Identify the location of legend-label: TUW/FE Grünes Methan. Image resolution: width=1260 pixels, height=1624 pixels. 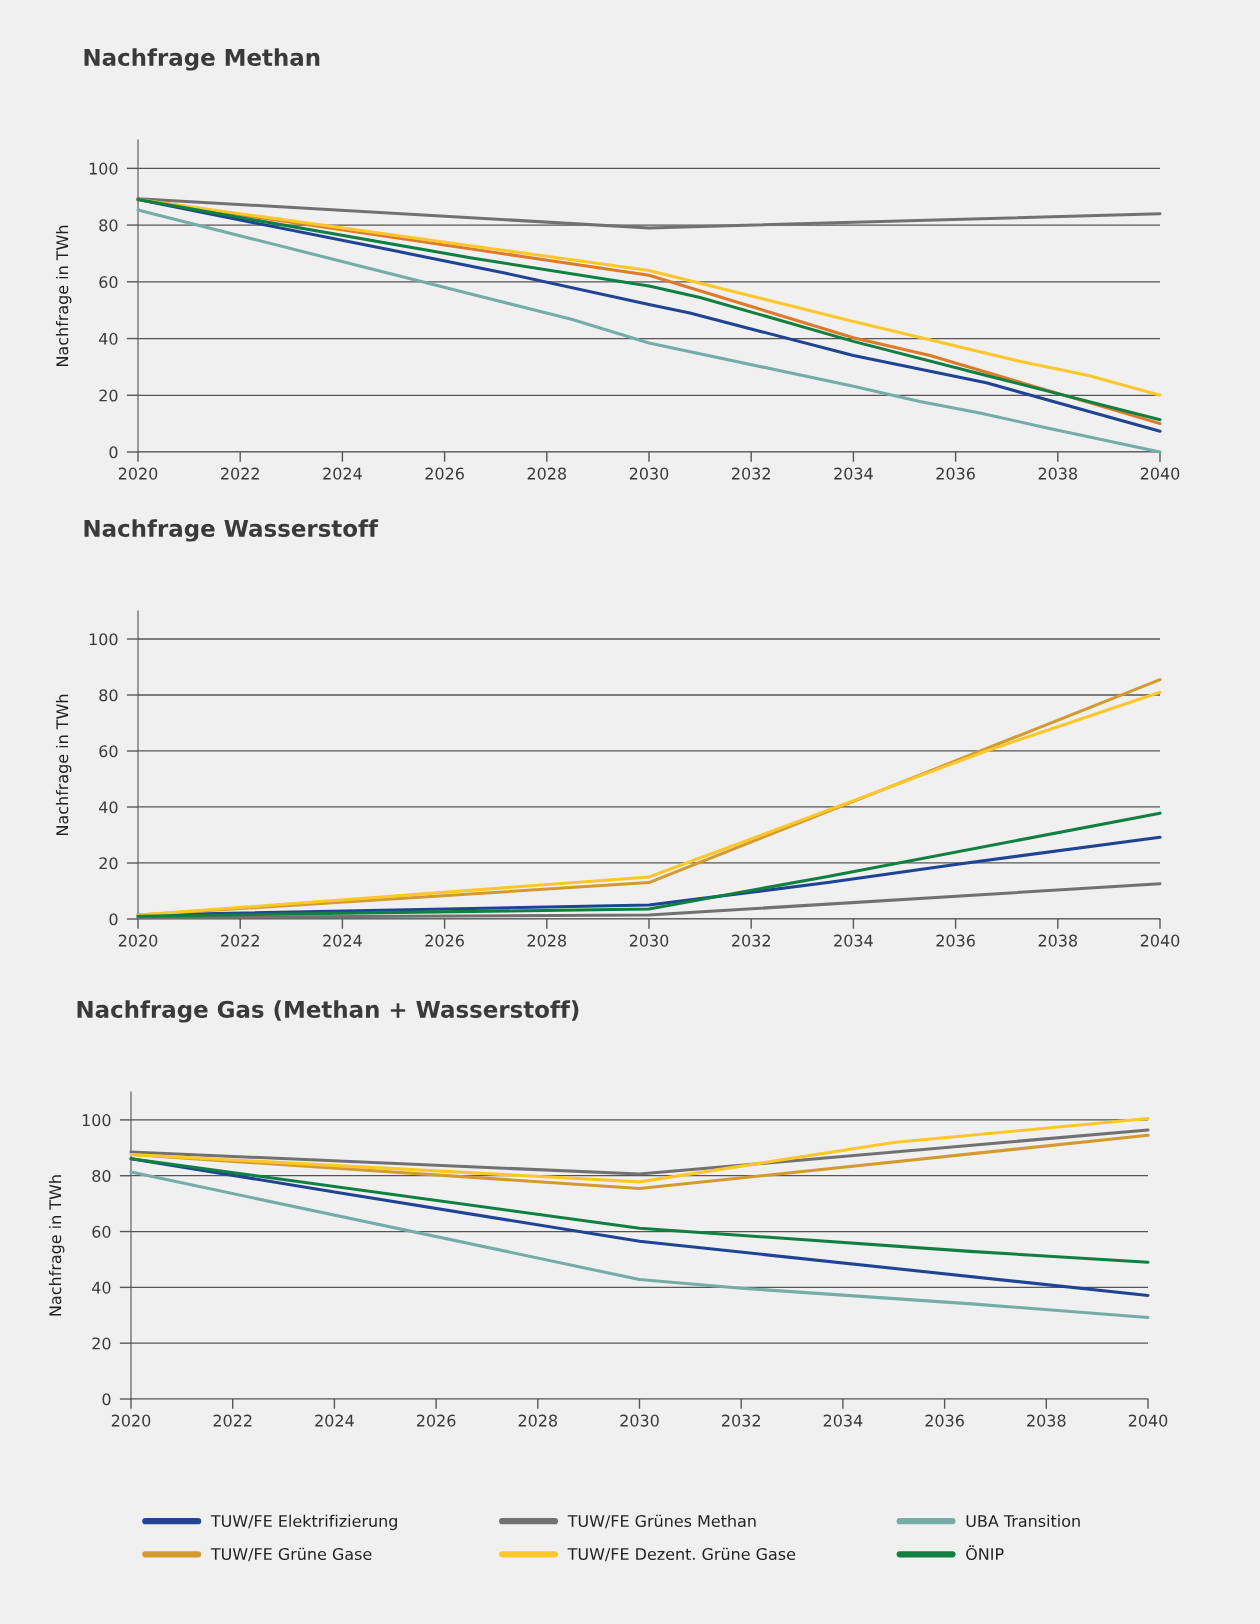
(661, 1521).